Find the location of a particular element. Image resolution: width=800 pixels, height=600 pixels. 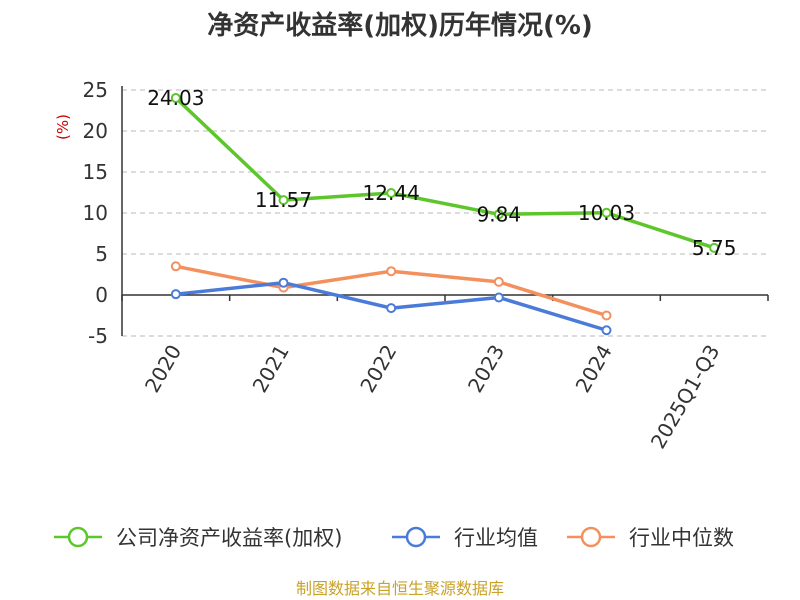

y-tick-label: -5 is located at coordinates (98, 336).